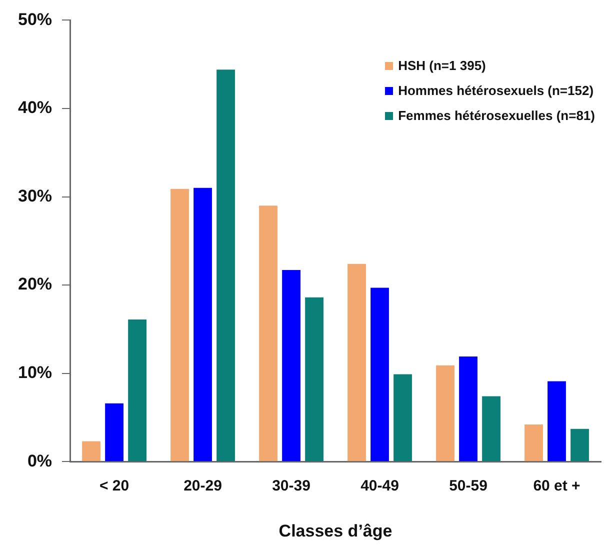 Image resolution: width=605 pixels, height=552 pixels. What do you see at coordinates (39, 460) in the screenshot?
I see `y-tick-label: 0%` at bounding box center [39, 460].